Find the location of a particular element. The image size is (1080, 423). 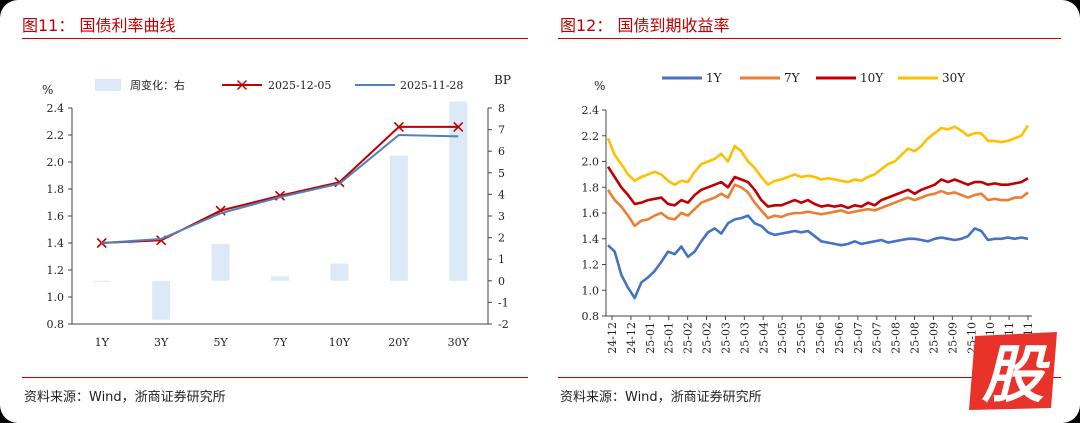

y-tick-label: 0.8 is located at coordinates (591, 316).